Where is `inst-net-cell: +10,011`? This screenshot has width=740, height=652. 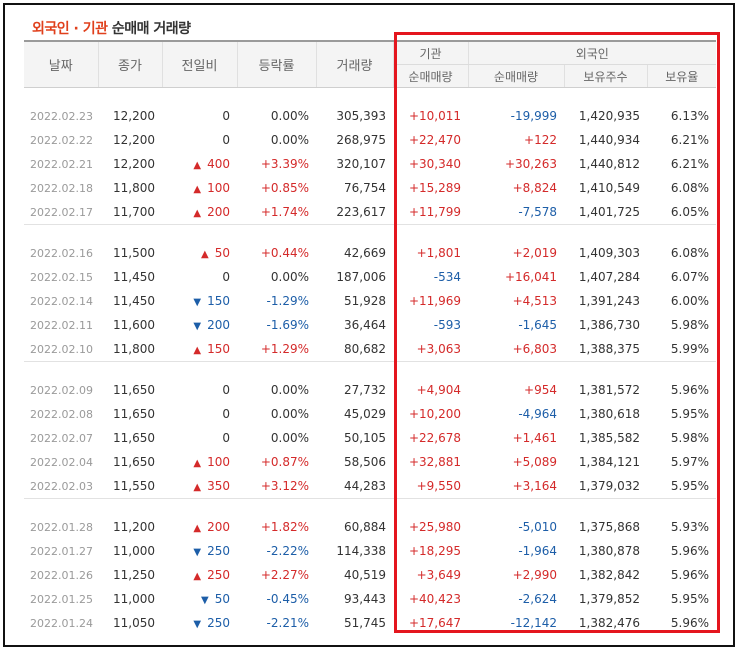 inst-net-cell: +10,011 is located at coordinates (434, 116).